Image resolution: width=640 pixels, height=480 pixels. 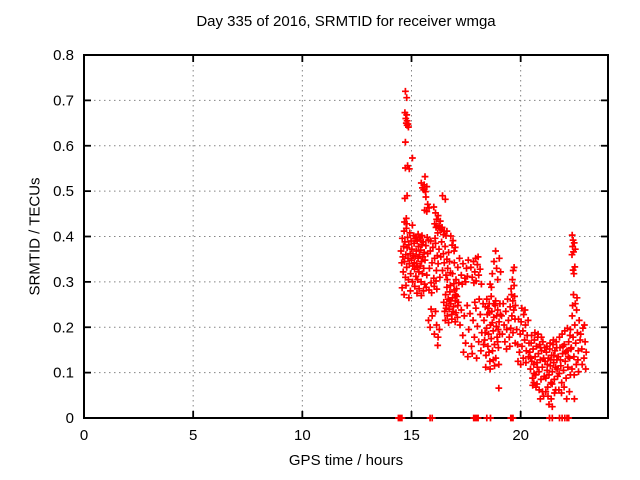 What do you see at coordinates (63, 146) in the screenshot?
I see `y-tick-label: 0.6` at bounding box center [63, 146].